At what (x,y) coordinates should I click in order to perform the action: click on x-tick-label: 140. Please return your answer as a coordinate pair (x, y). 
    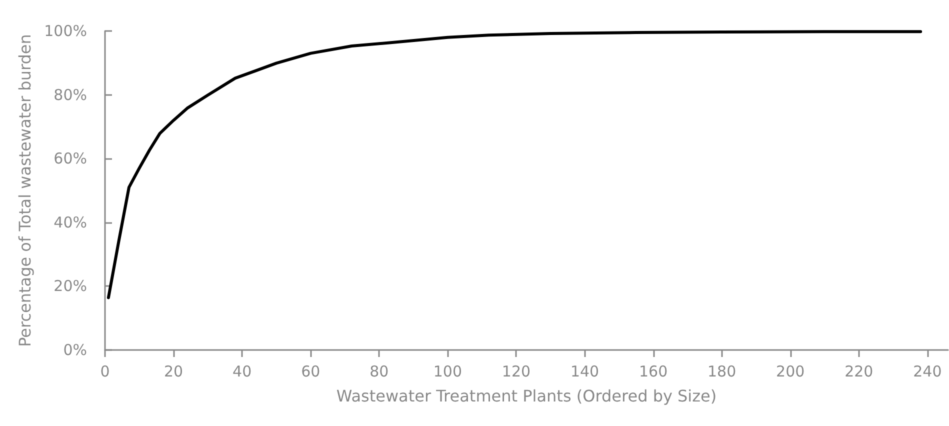
    Looking at the image, I should click on (585, 371).